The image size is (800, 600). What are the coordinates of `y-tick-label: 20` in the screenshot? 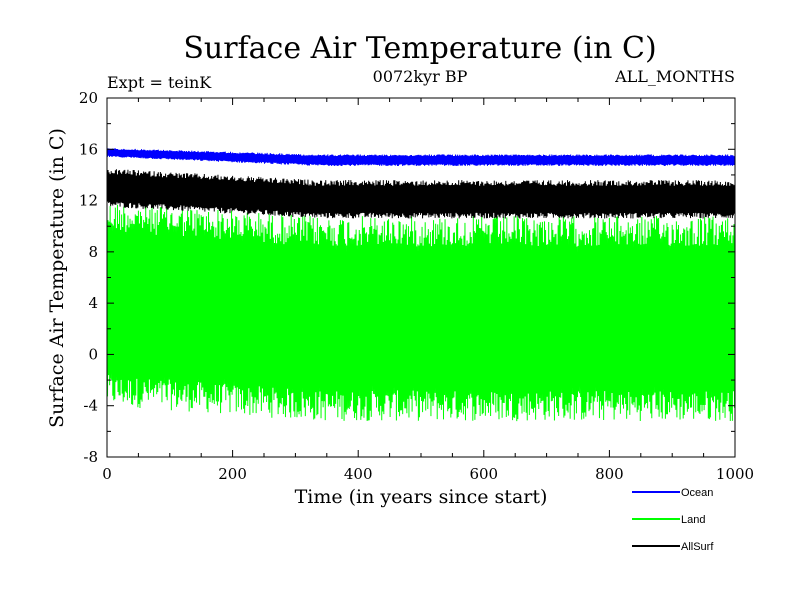 It's located at (88, 98).